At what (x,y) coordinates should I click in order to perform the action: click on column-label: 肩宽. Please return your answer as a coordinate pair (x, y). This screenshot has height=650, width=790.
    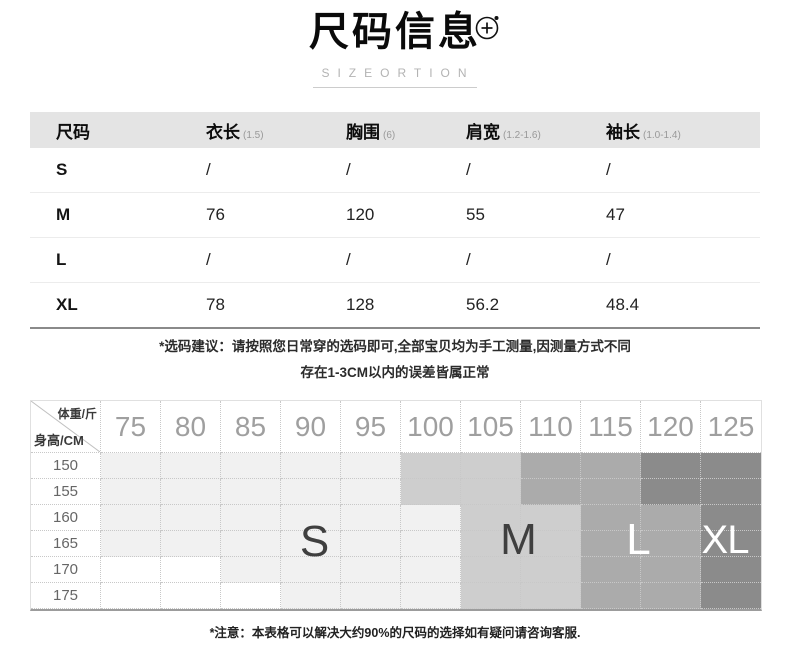
    Looking at the image, I should click on (483, 132).